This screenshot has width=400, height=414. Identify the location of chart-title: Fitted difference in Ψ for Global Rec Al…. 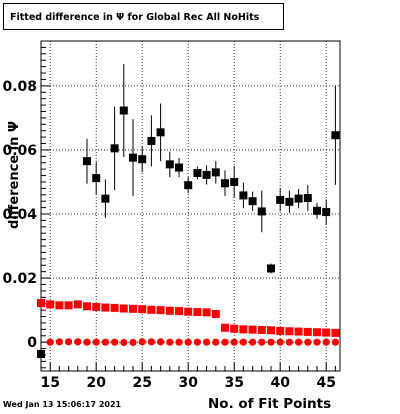
(135, 17).